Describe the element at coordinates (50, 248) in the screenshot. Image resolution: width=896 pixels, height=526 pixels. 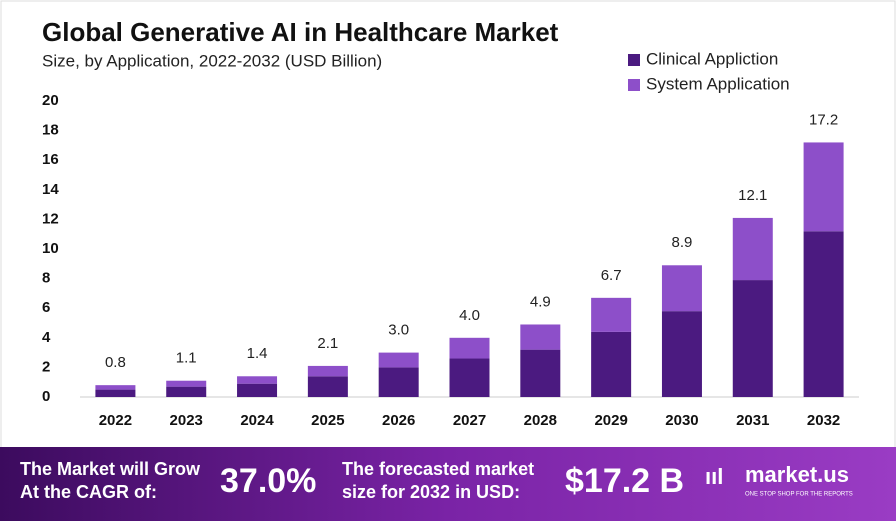
I see `y-tick-label: 10` at that location.